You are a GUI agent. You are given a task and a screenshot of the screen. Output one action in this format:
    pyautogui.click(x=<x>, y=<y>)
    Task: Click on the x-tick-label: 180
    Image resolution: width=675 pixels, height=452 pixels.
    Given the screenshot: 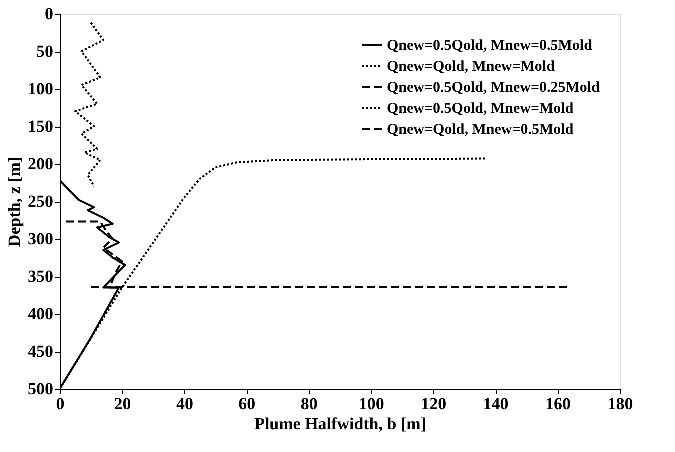 What is the action you would take?
    pyautogui.click(x=621, y=404)
    